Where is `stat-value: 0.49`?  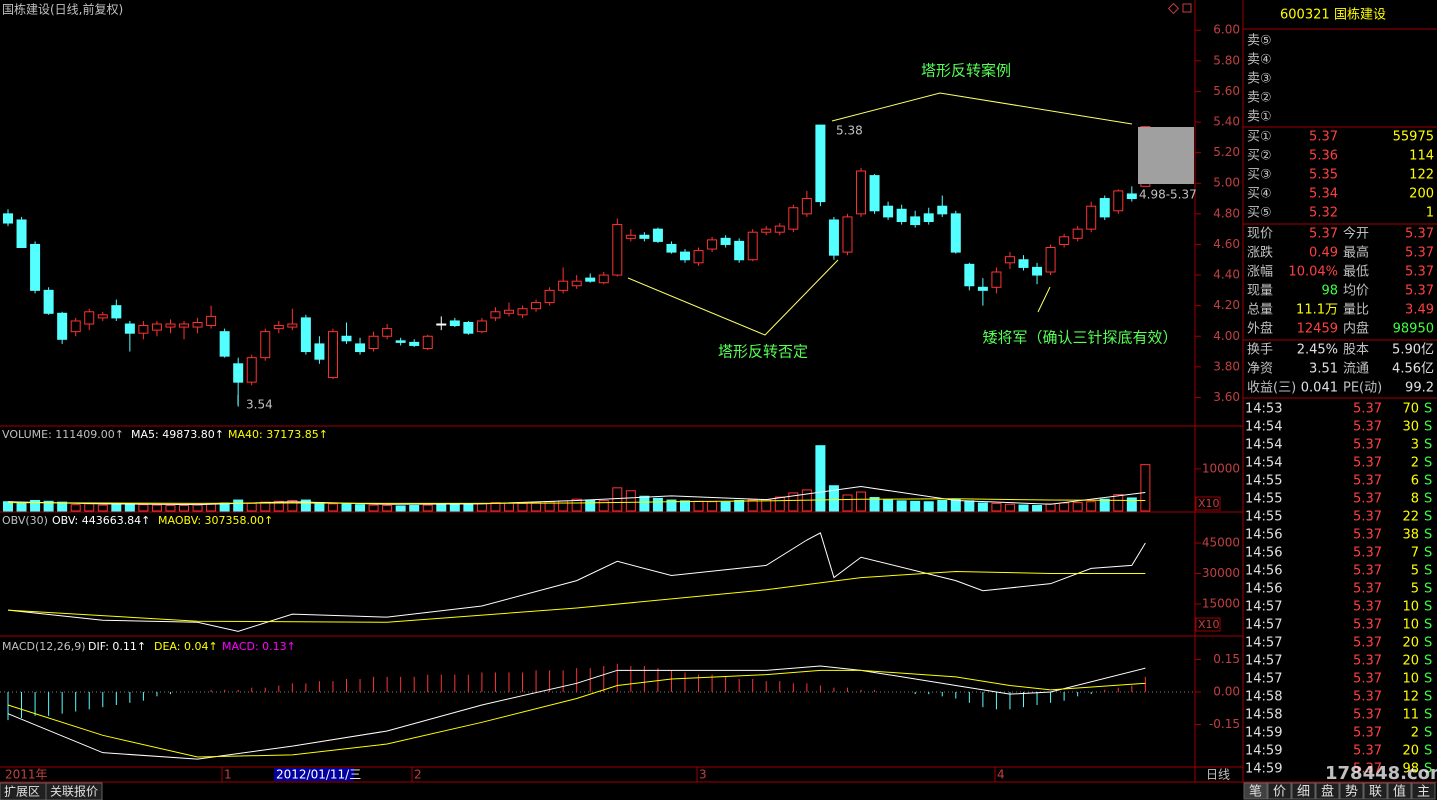 stat-value: 0.49 is located at coordinates (1323, 253).